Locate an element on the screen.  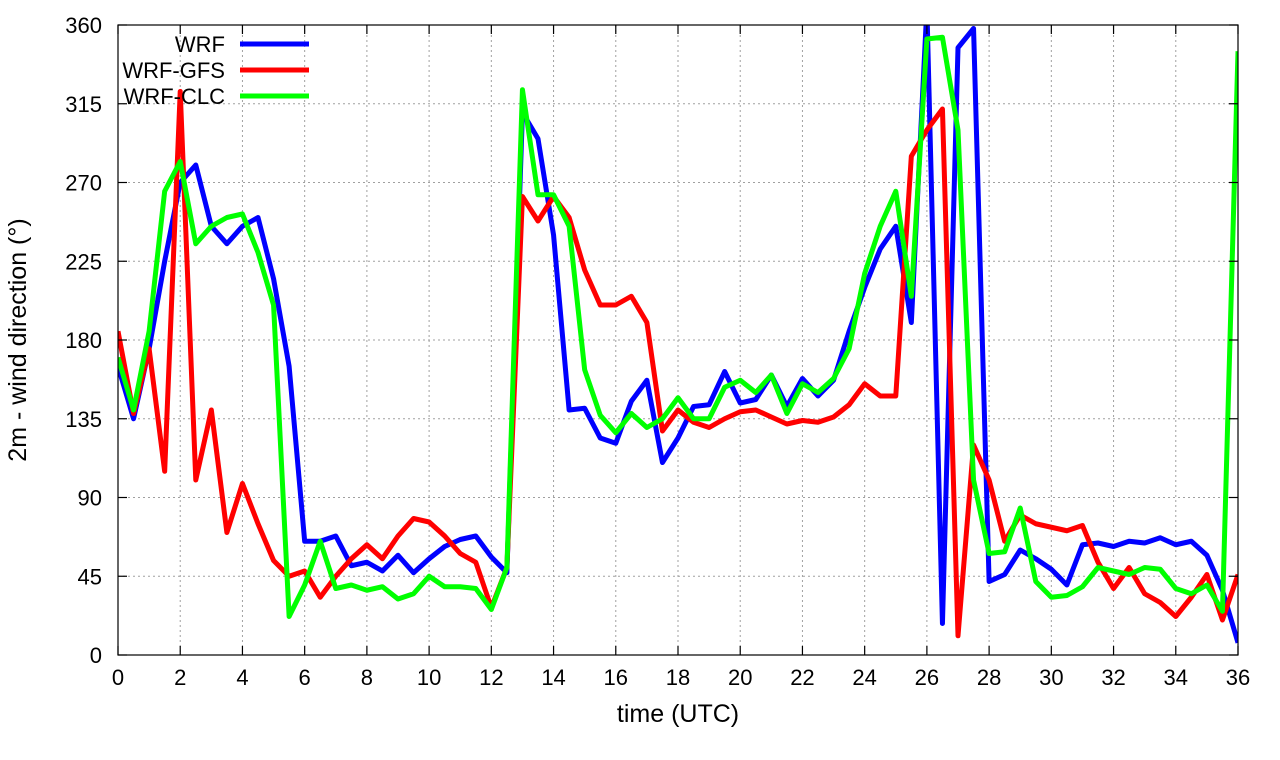
x-tick-label: 18 is located at coordinates (678, 677).